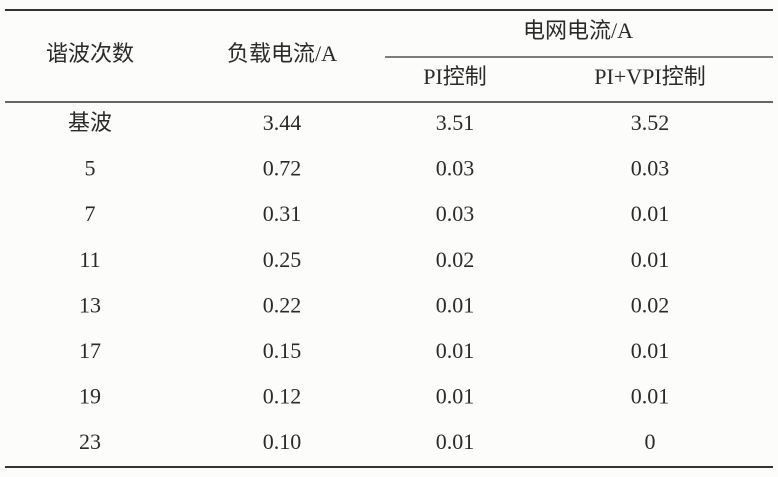  I want to click on cell: 0.31, so click(282, 213).